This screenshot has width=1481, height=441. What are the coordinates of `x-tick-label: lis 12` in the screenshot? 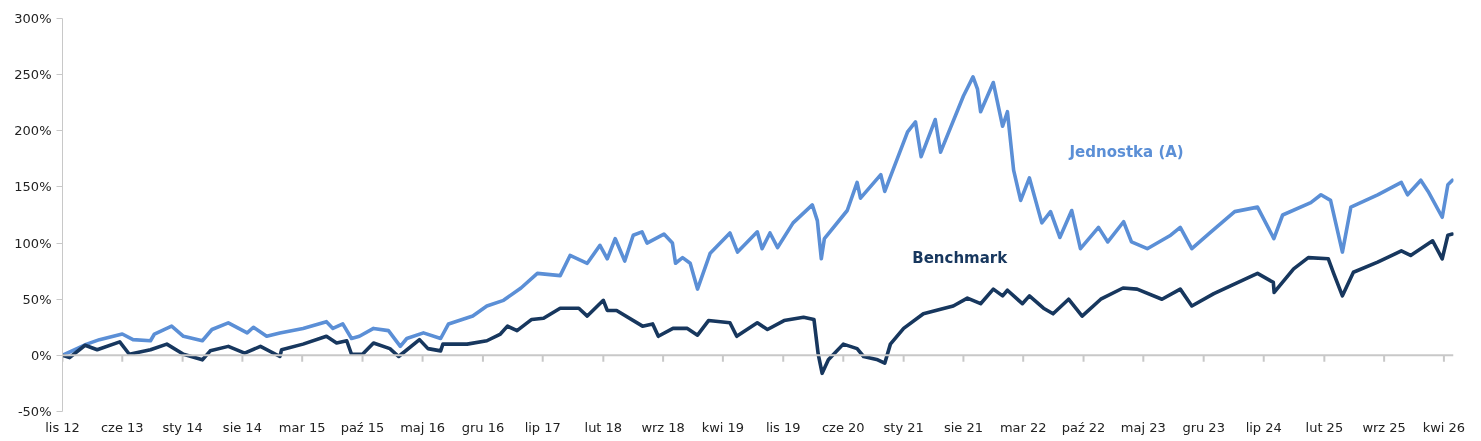 It's located at (62, 427).